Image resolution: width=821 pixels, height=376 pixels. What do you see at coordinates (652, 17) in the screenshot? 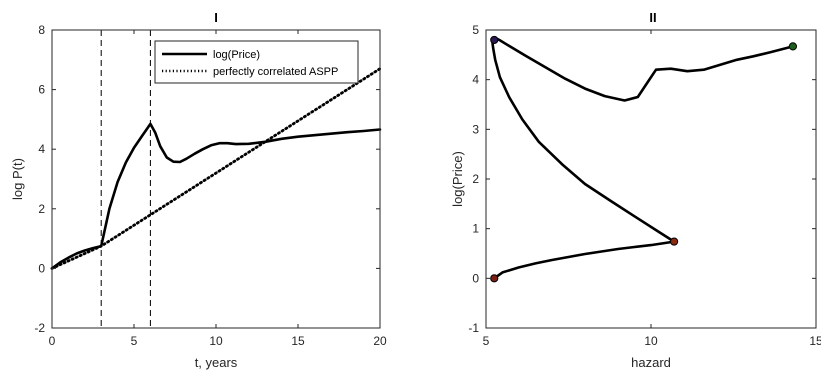
I see `panel-ii-title: II` at bounding box center [652, 17].